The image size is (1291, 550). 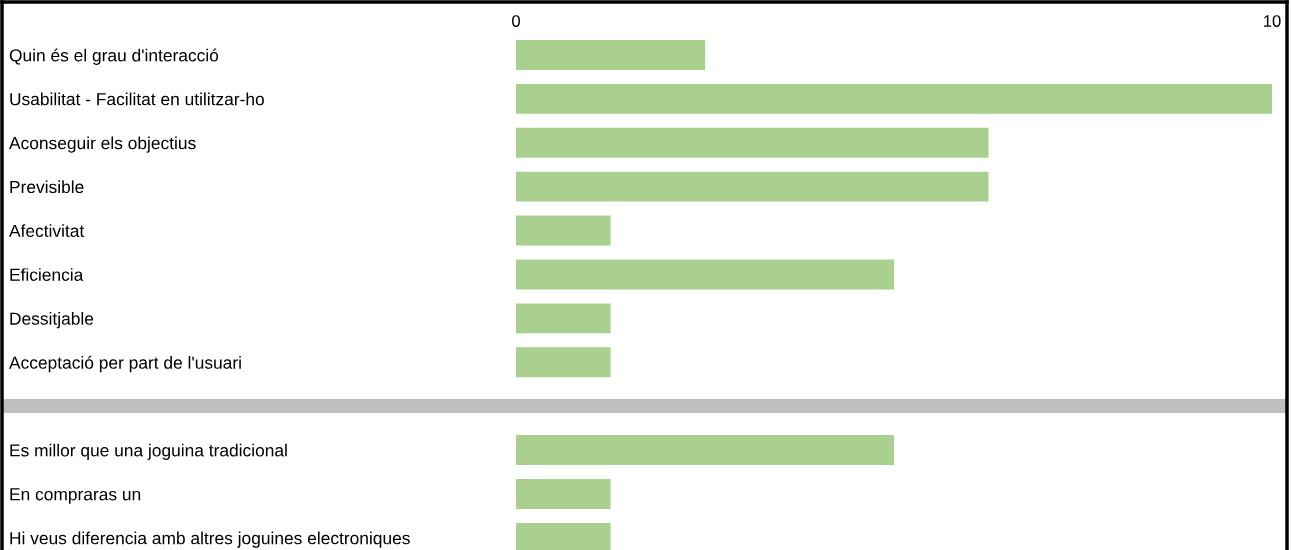 I want to click on y-tick-label: En compraras un, so click(x=75, y=496).